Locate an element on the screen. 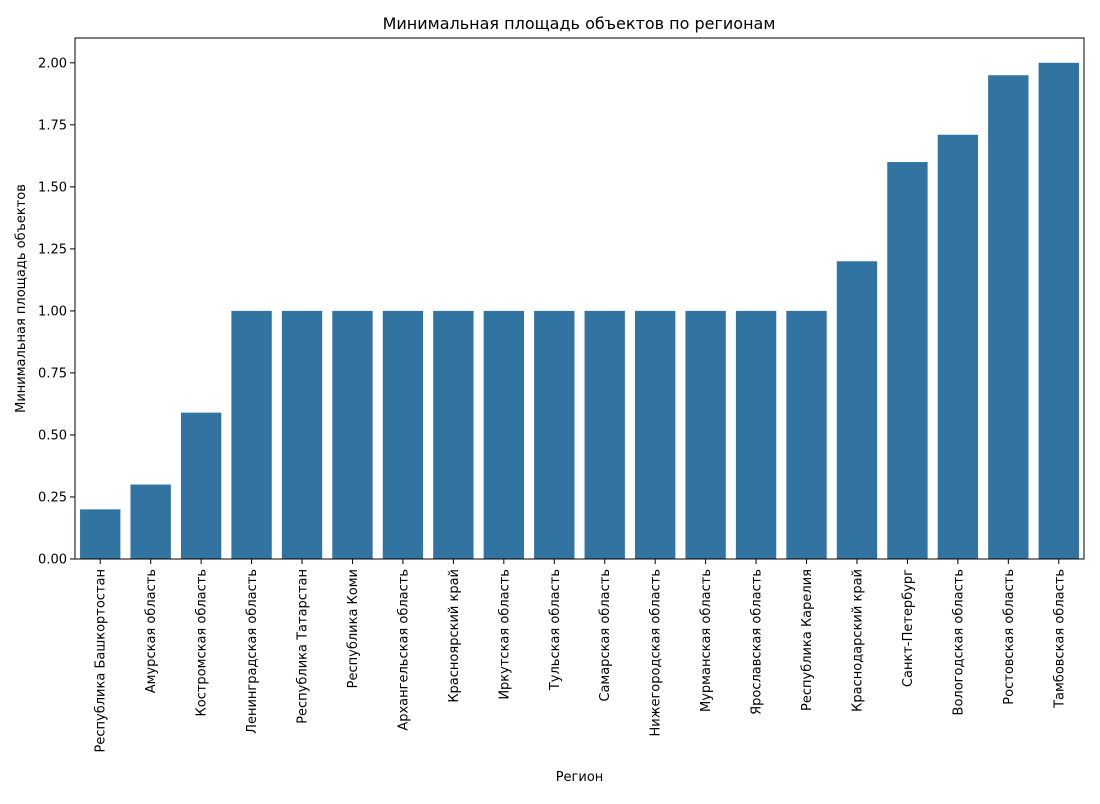 This screenshot has width=1100, height=804. y-tick-label: 2.00 is located at coordinates (52, 63).